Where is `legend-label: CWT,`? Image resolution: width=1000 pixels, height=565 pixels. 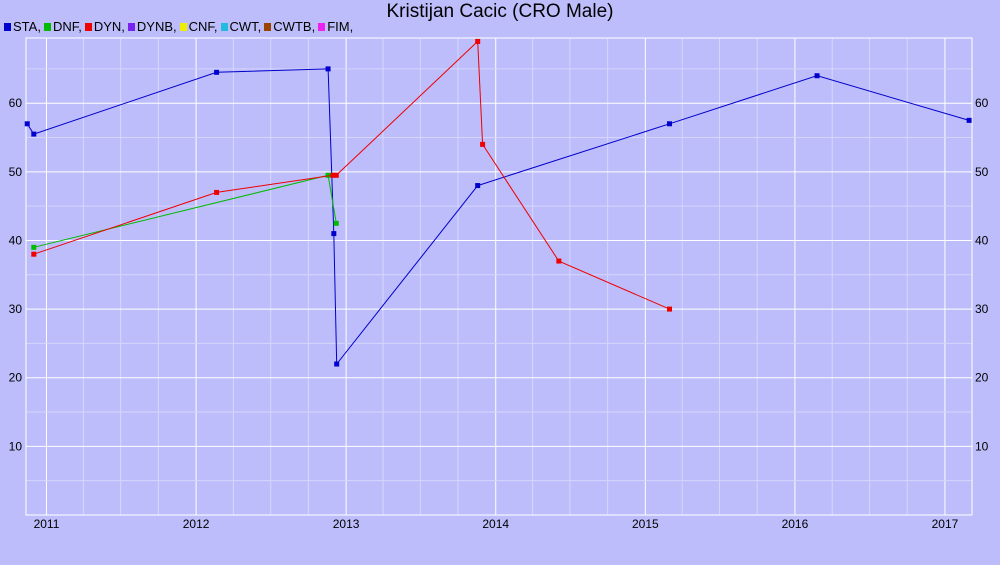
legend-label: CWT, is located at coordinates (245, 26).